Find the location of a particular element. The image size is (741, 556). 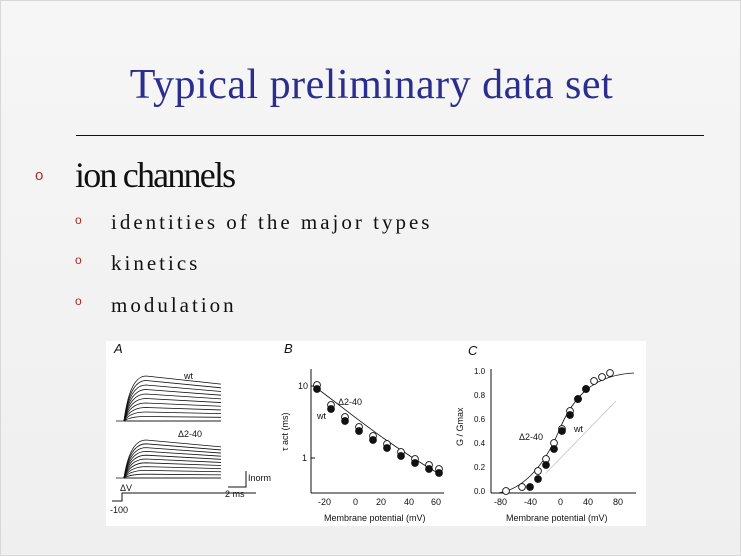

scale-x-label: 2 ms is located at coordinates (235, 494).